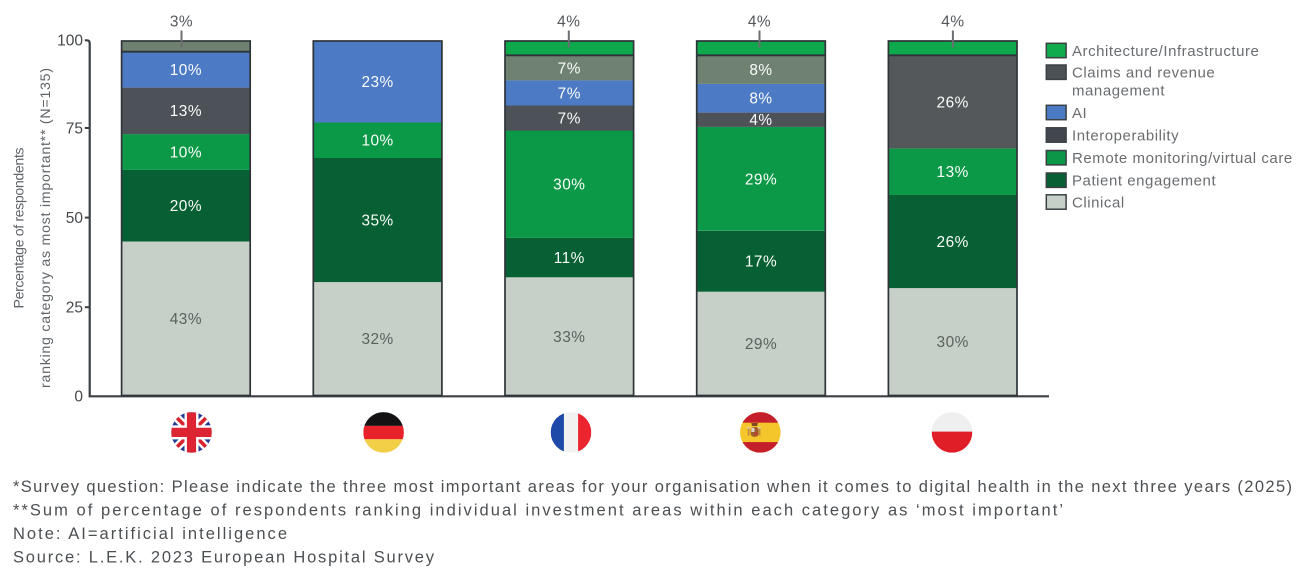  I want to click on svg-text: 100, so click(70, 41).